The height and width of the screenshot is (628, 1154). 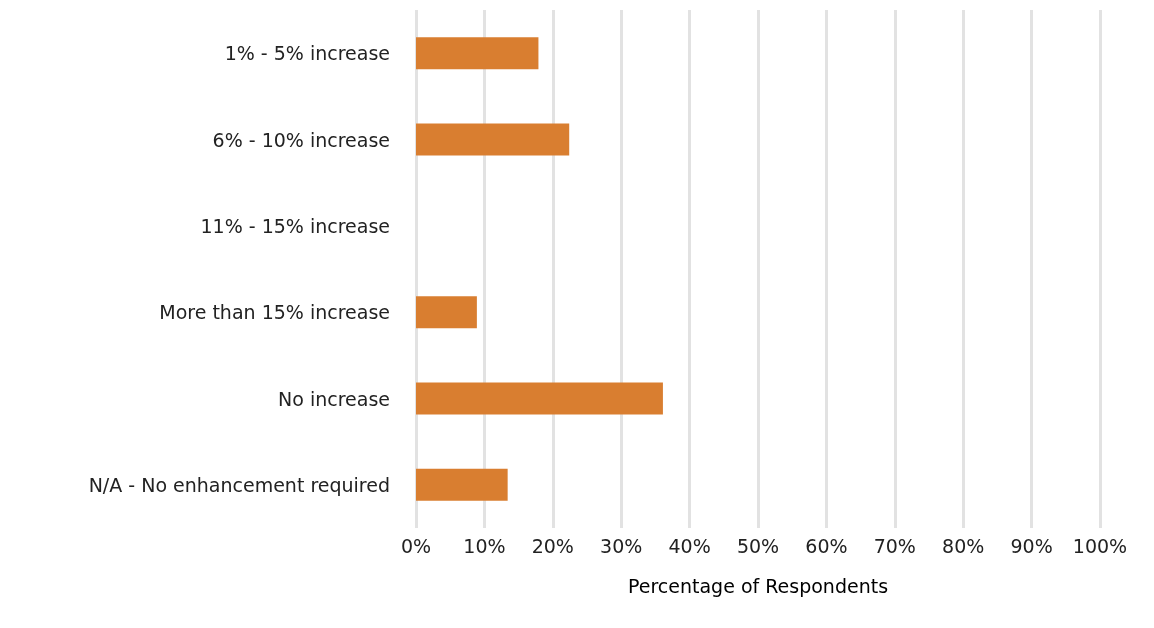 I want to click on y-tick-label: N/A - No enhancement required, so click(x=239, y=484).